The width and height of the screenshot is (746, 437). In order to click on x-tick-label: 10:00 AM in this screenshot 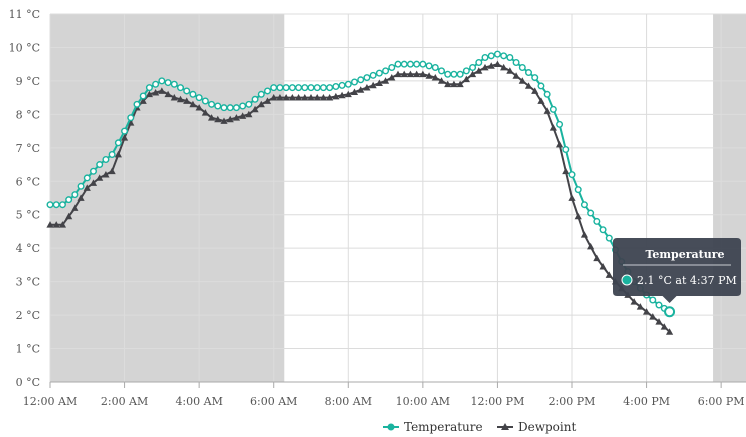, I will do `click(423, 401)`.